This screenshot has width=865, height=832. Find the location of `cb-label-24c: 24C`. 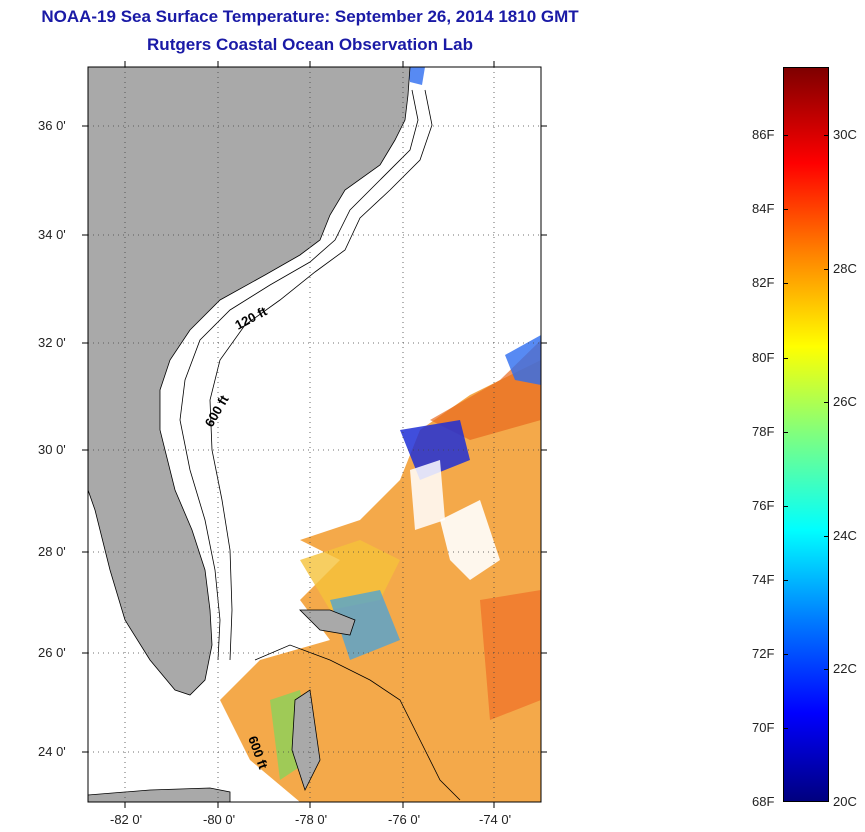

cb-label-24c: 24C is located at coordinates (845, 535).